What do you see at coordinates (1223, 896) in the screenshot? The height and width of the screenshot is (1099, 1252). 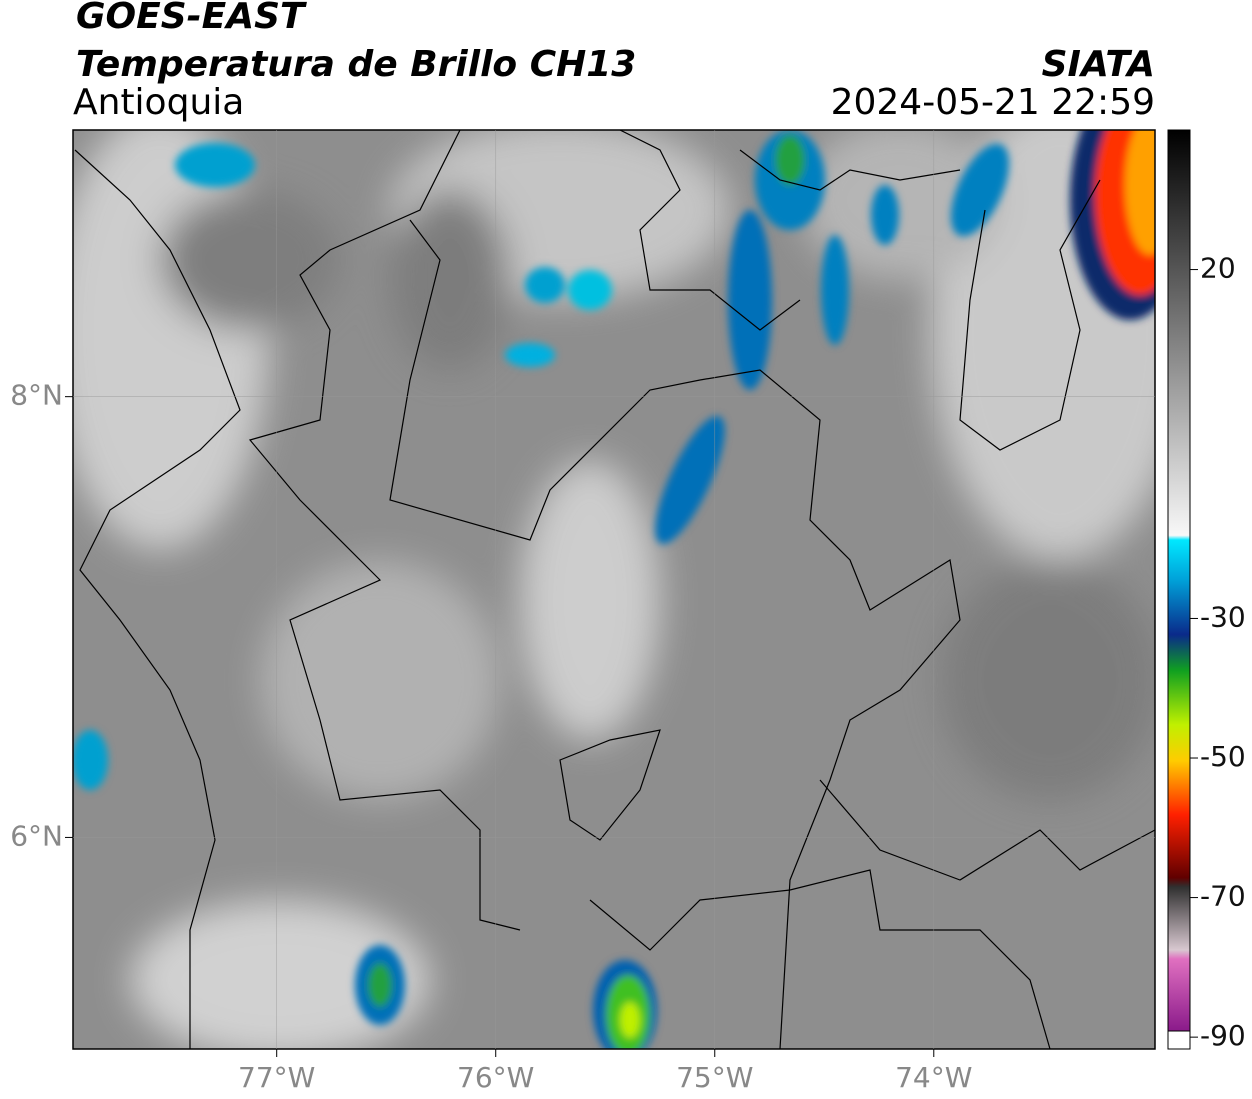 I see `colorbar-tick-label: -70` at bounding box center [1223, 896].